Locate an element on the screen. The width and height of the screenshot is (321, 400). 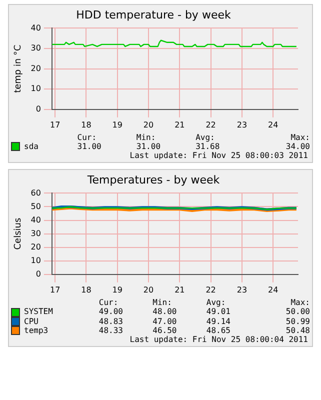
text: 50.00 is located at coordinates (297, 312).